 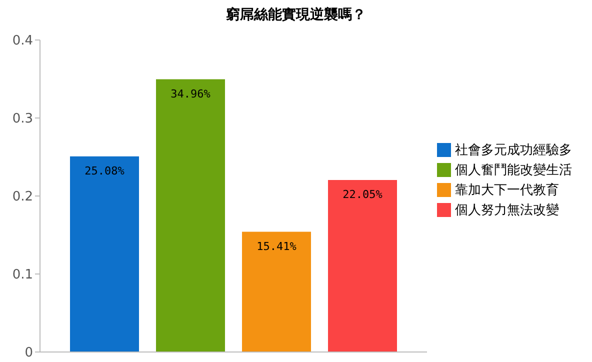 I want to click on legend-label: 個人努力無法改變, so click(x=507, y=210).